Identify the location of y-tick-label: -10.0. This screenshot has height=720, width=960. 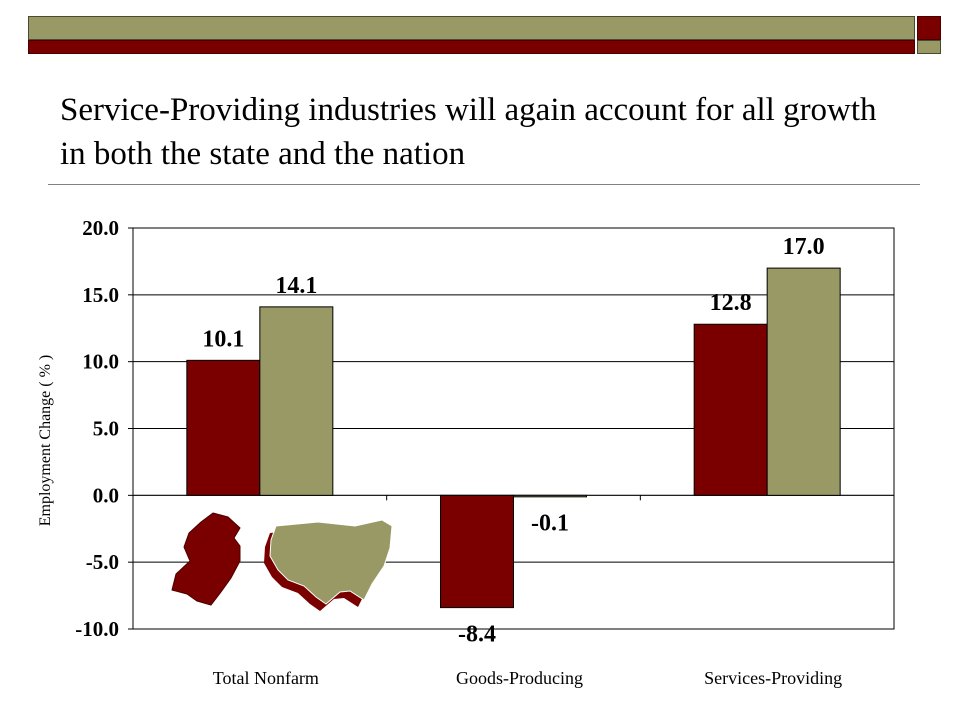
(97, 629).